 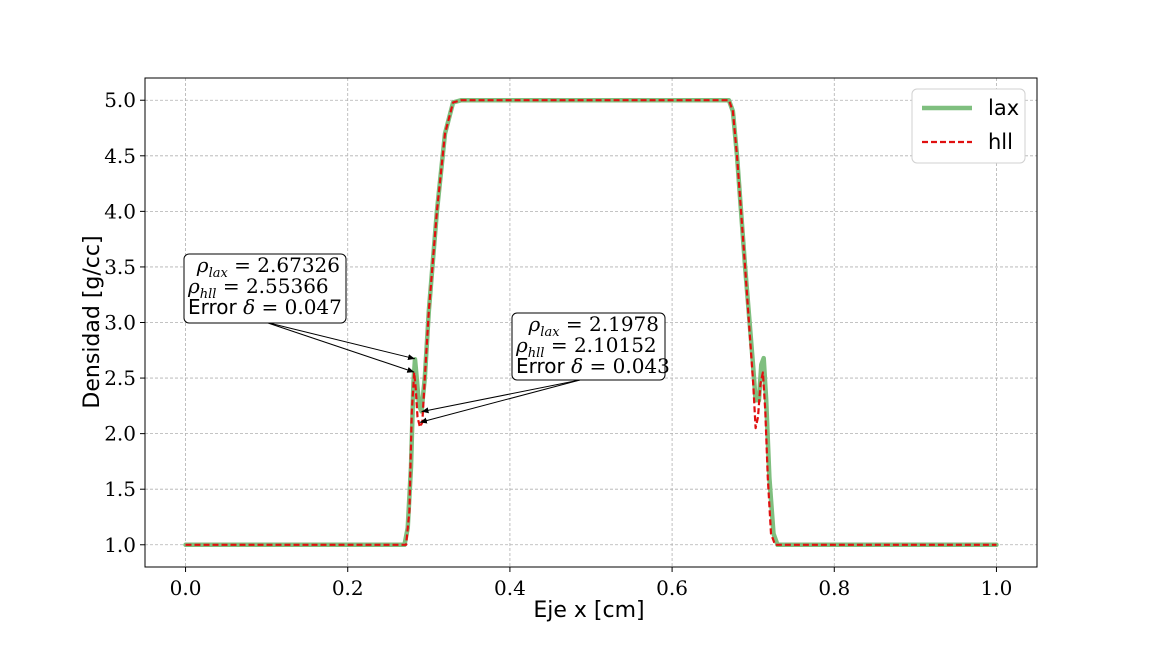 What do you see at coordinates (672, 588) in the screenshot?
I see `x-tick-label: 0.6` at bounding box center [672, 588].